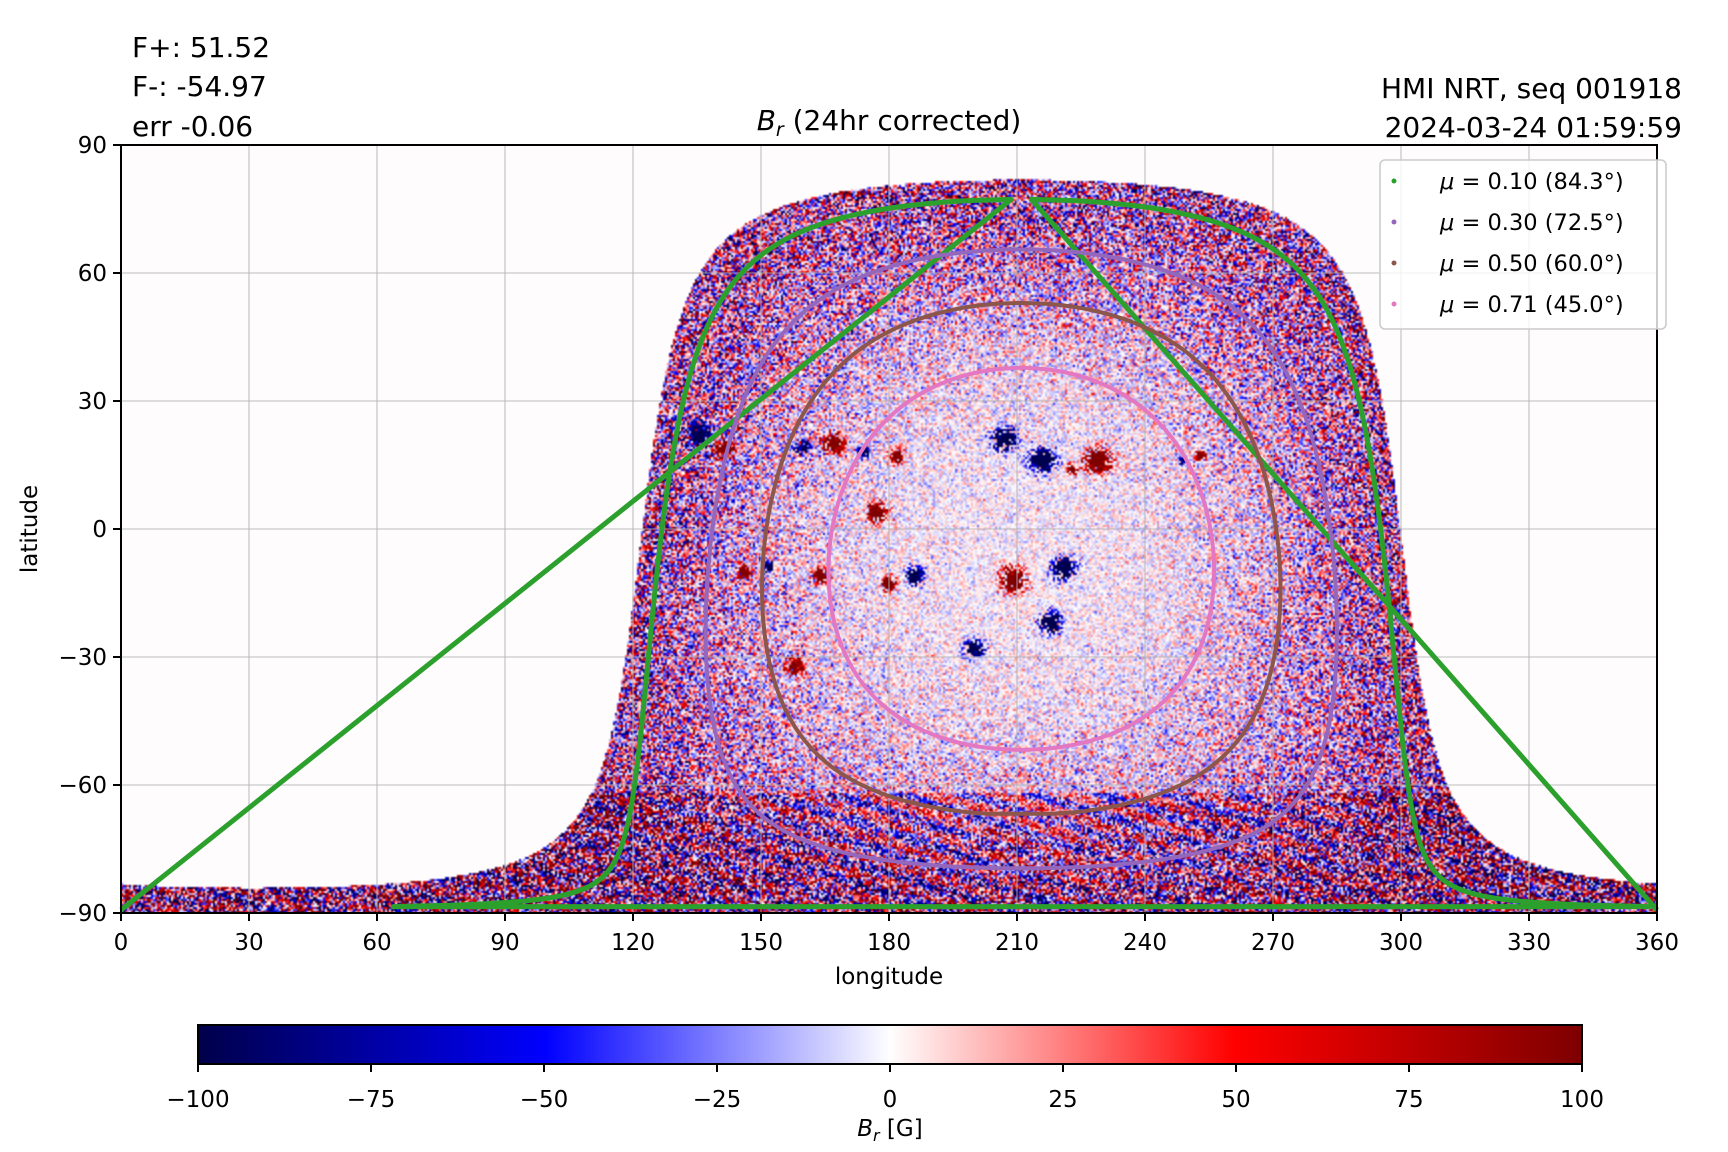  I want to click on x-tick-label: 300, so click(1401, 943).